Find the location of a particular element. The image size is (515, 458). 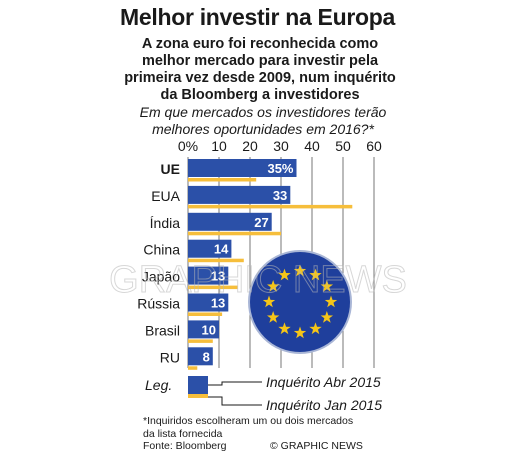

x-tick-label: 30 is located at coordinates (281, 146).